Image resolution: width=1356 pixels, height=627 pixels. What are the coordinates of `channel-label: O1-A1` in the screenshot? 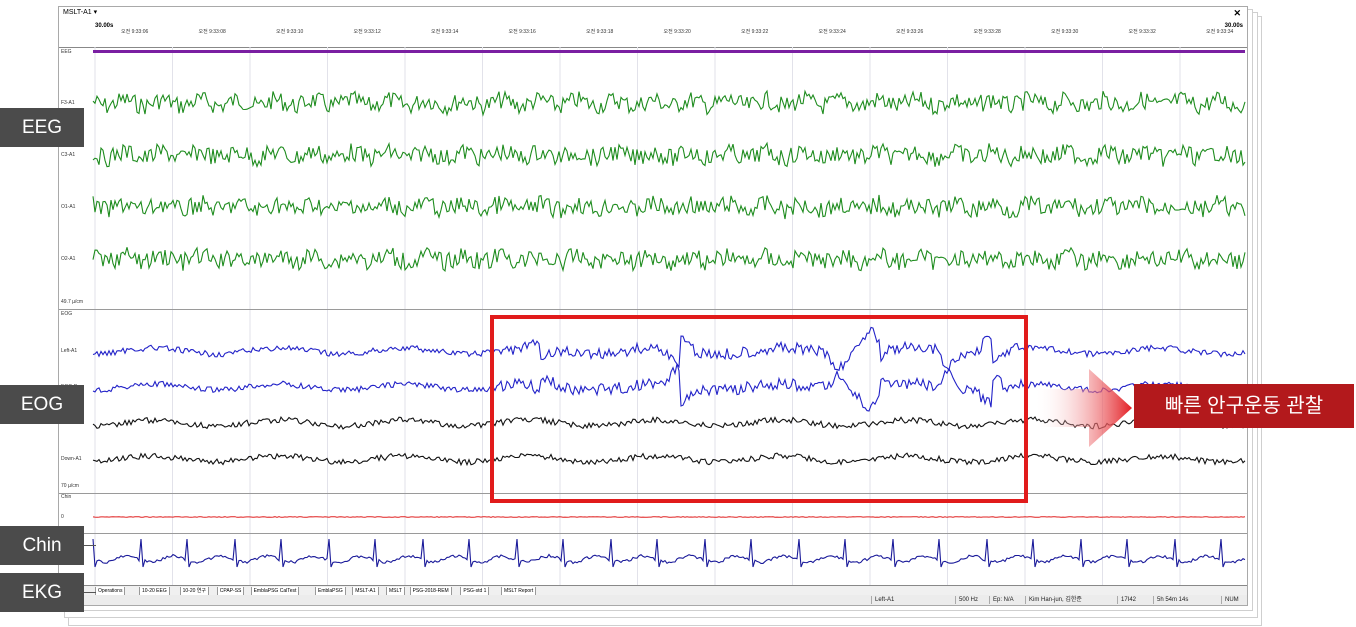 It's located at (68, 207).